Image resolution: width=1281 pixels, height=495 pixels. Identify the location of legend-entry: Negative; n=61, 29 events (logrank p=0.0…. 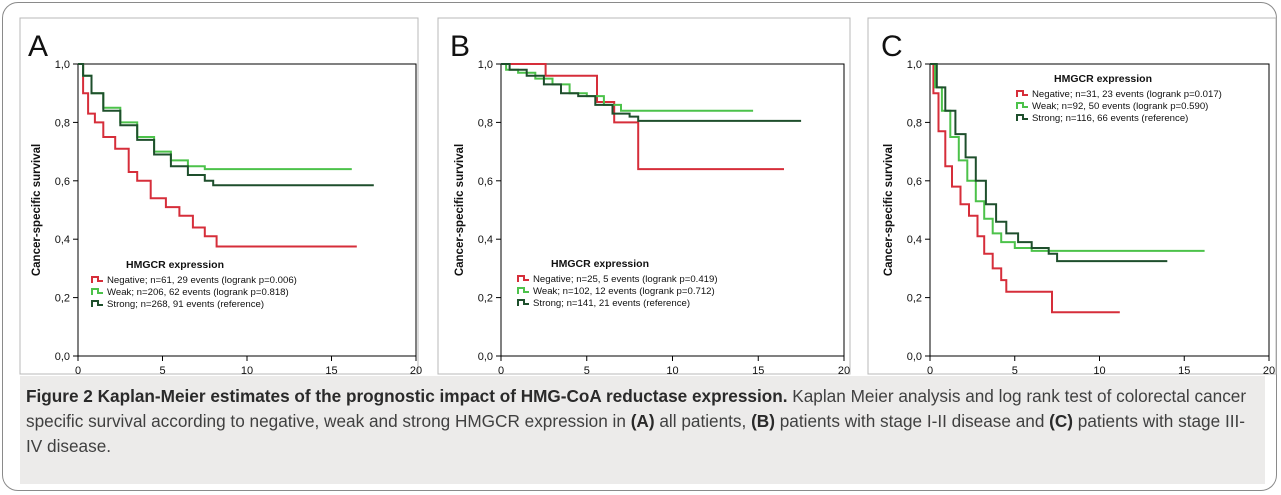
(202, 280).